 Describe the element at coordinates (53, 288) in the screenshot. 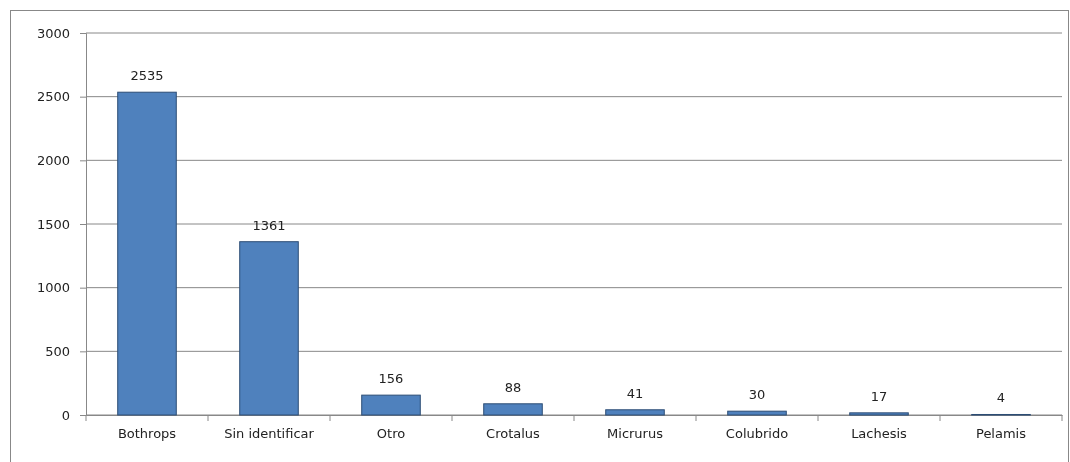

I see `y-tick-label: 1000` at that location.